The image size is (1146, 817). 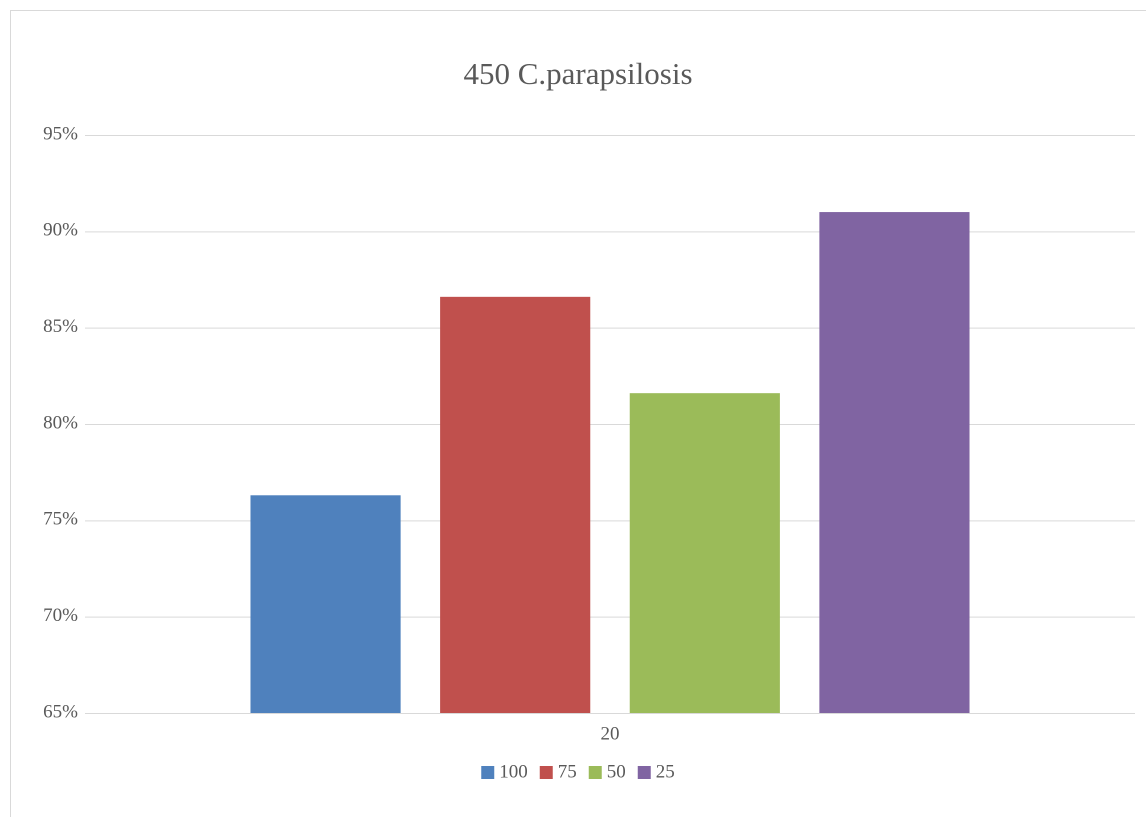 I want to click on y-tick-label: 90%, so click(x=60, y=230).